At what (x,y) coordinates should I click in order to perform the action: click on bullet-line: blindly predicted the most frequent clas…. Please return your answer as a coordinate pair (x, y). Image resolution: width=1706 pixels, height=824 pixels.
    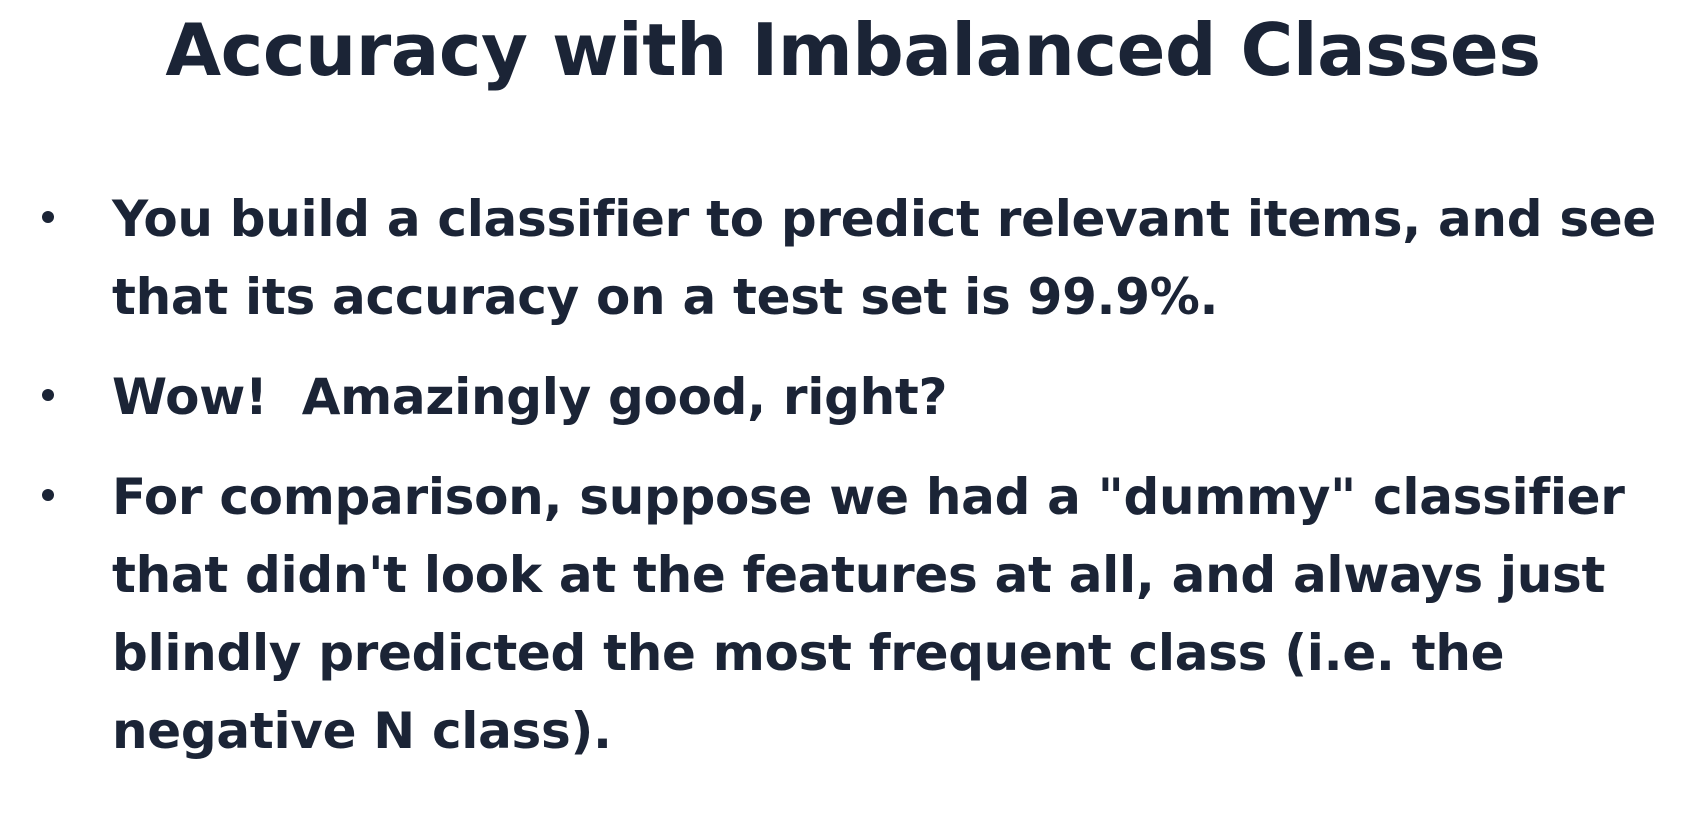
    Looking at the image, I should click on (808, 653).